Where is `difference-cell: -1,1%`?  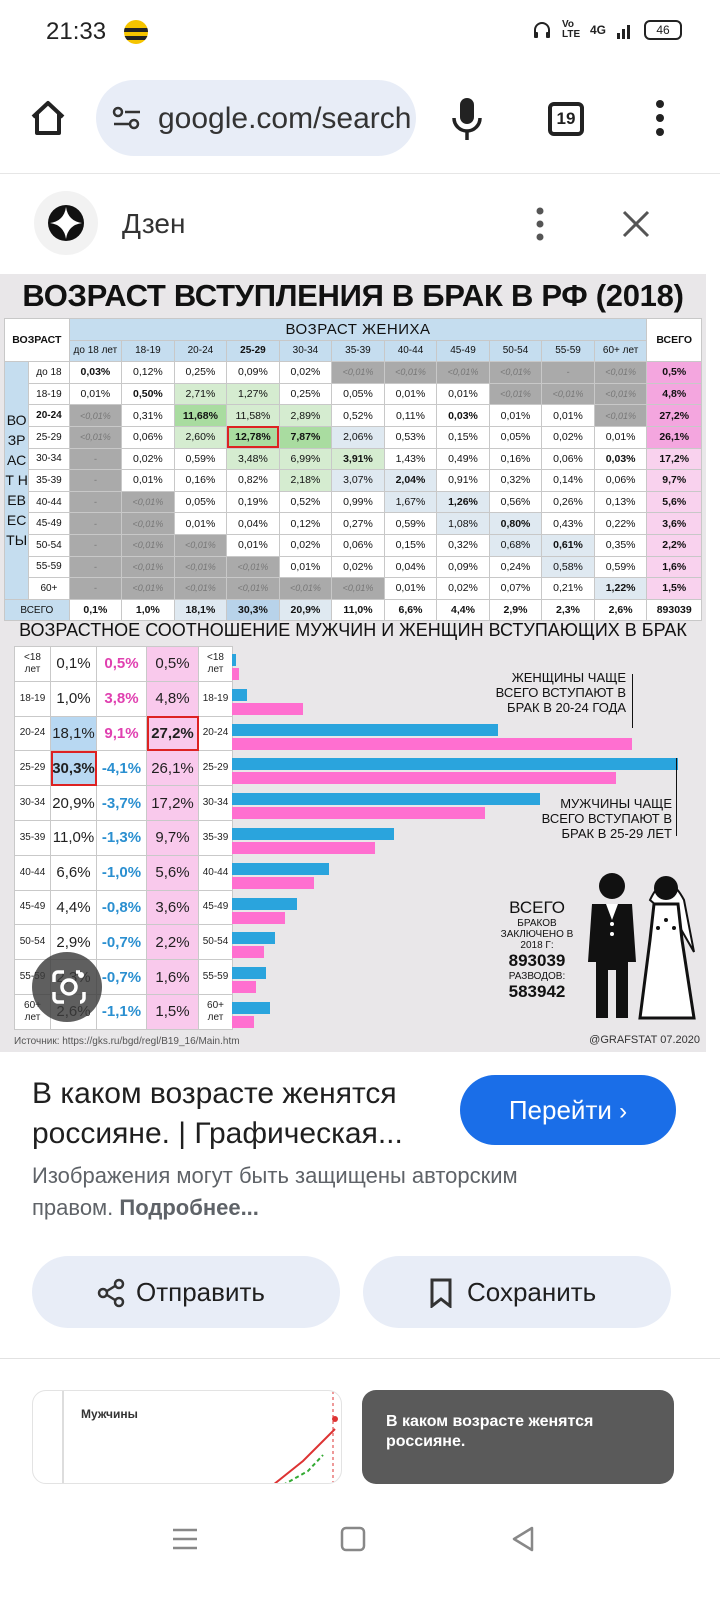
difference-cell: -1,1% is located at coordinates (121, 1011).